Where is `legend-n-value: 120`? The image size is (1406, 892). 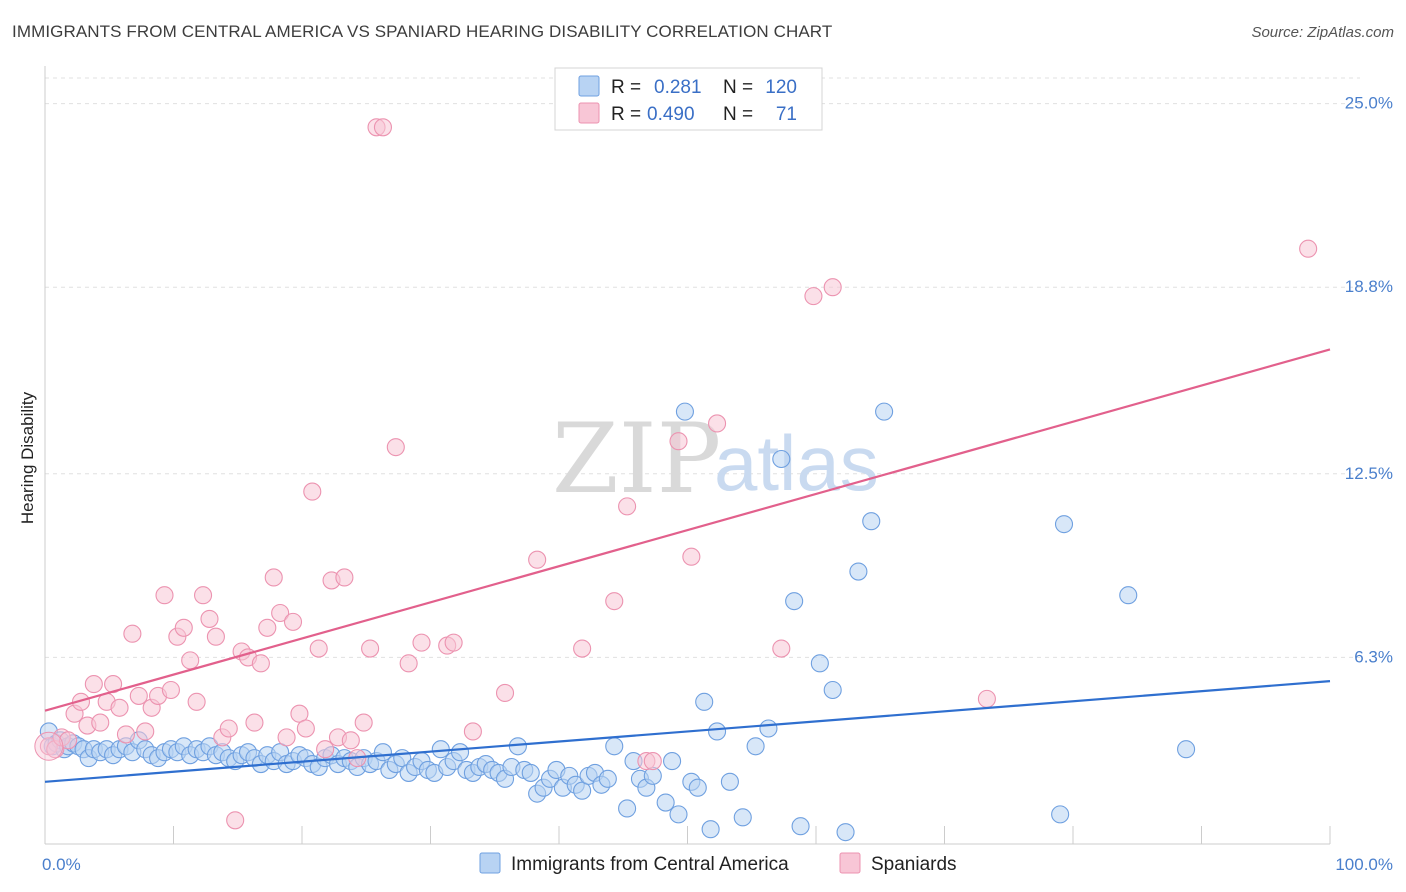 legend-n-value: 120 is located at coordinates (781, 87).